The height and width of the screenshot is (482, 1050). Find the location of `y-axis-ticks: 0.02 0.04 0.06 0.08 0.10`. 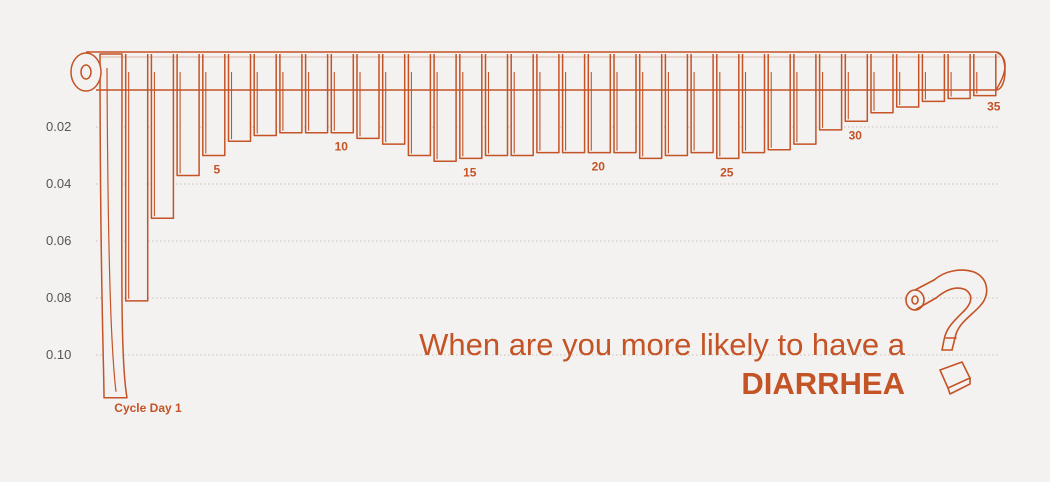

y-axis-ticks: 0.02 0.04 0.06 0.08 0.10 is located at coordinates (58, 240).